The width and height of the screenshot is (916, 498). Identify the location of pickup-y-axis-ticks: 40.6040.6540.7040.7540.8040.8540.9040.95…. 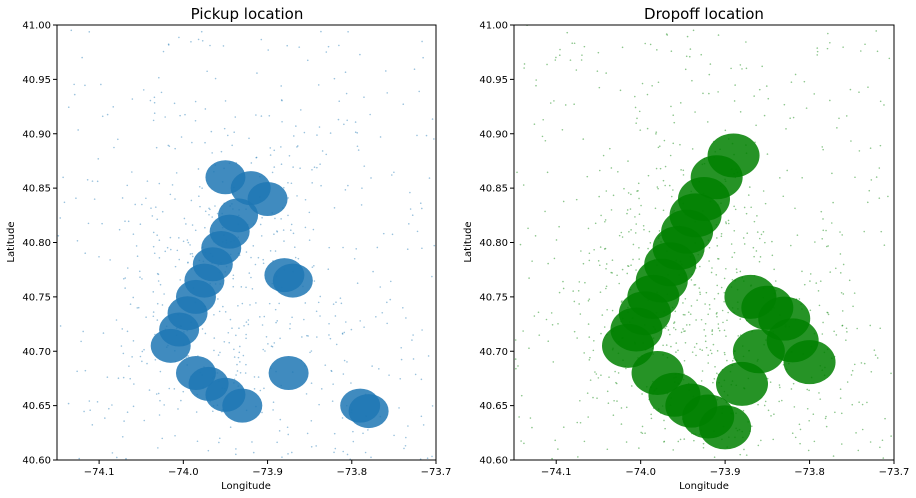
(39, 244).